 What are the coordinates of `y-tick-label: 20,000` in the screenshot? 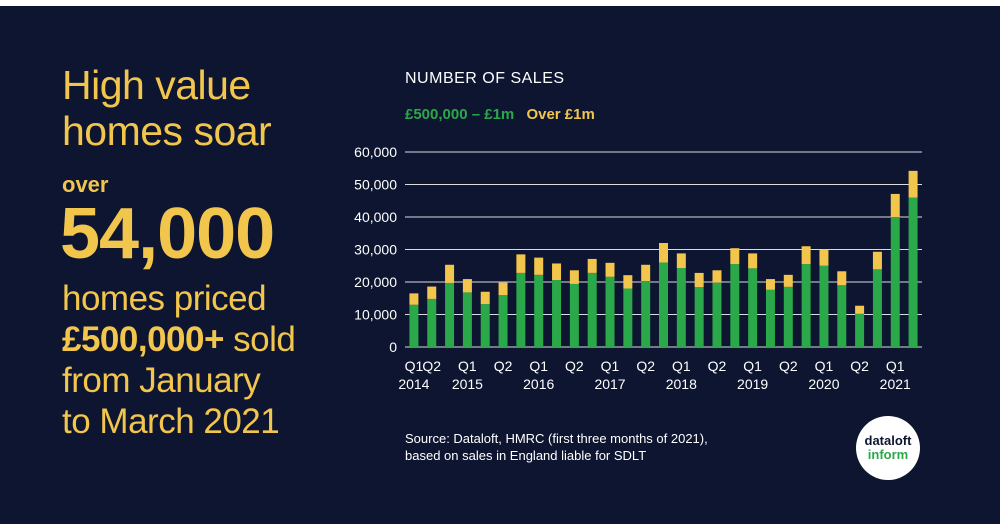 It's located at (375, 282).